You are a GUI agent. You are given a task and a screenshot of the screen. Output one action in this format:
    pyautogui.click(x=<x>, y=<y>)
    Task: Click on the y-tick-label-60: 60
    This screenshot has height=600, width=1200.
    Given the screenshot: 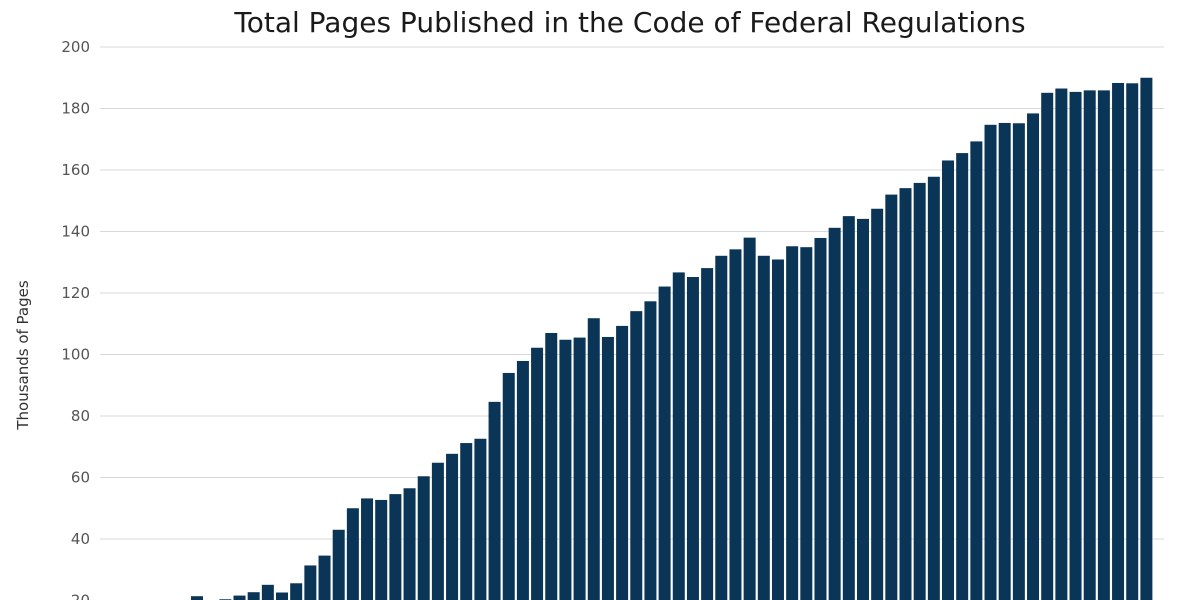 What is the action you would take?
    pyautogui.click(x=80, y=478)
    